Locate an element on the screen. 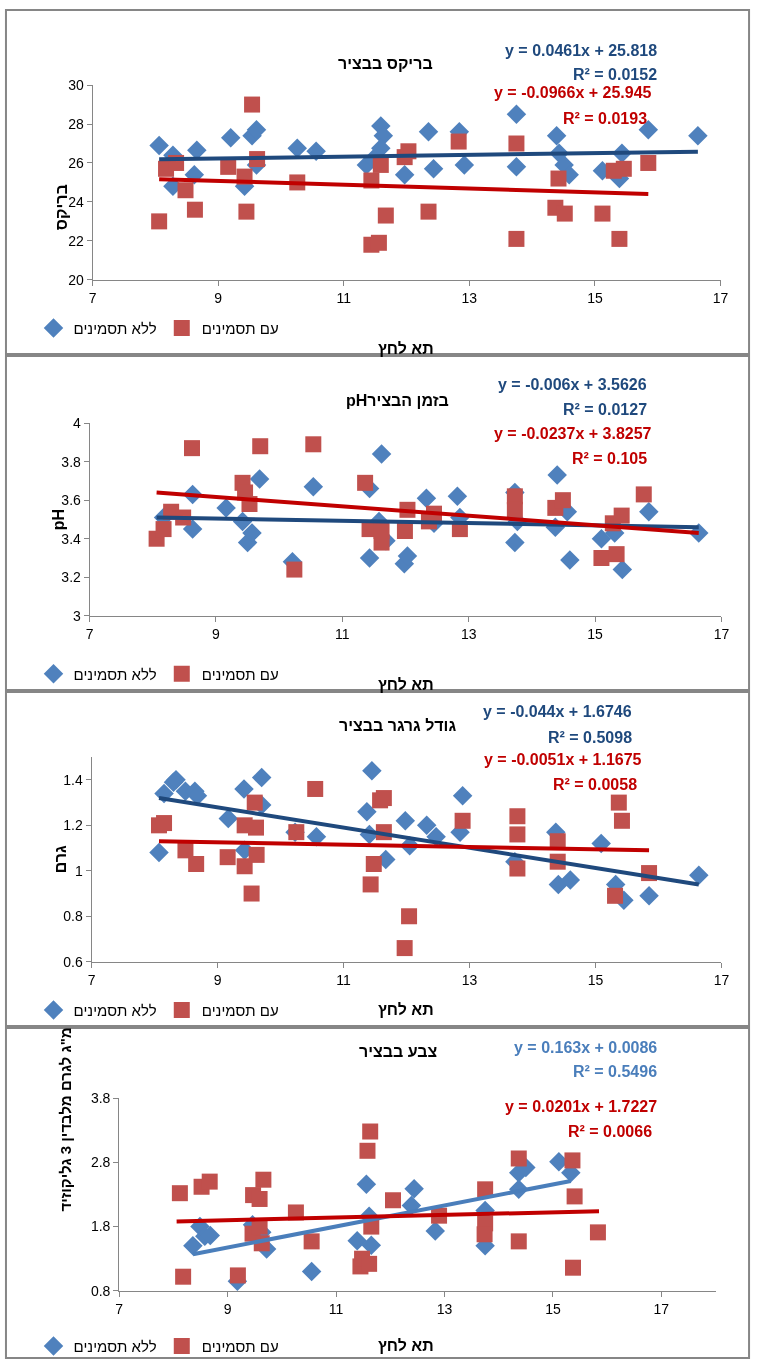 This screenshot has height=1369, width=760. y-tick-label: 1.8 is located at coordinates (100, 1226).